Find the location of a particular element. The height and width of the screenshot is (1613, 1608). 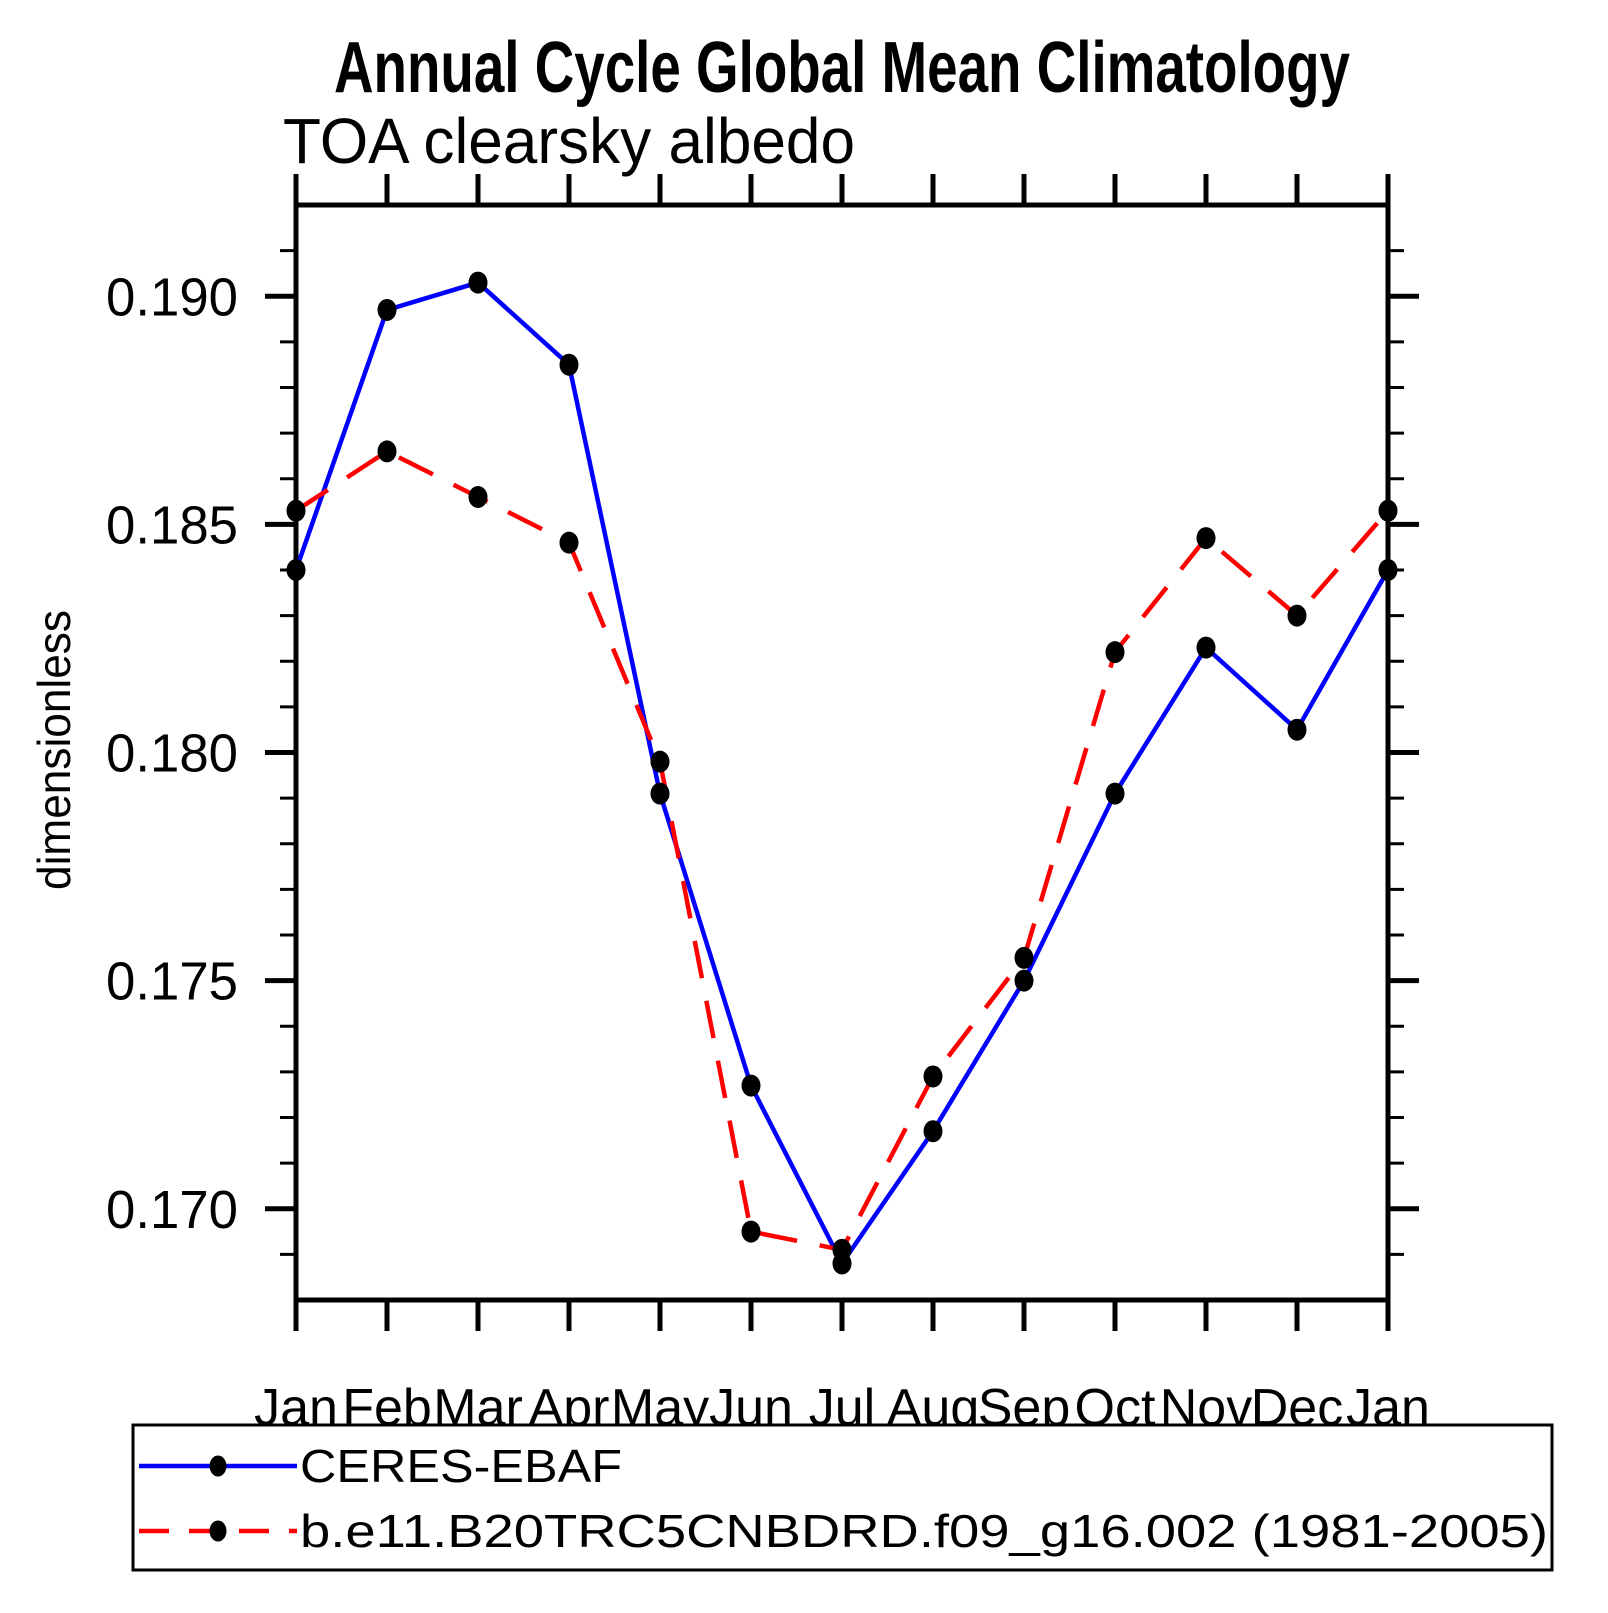

y-axis-label: dimensionless is located at coordinates (54, 750).